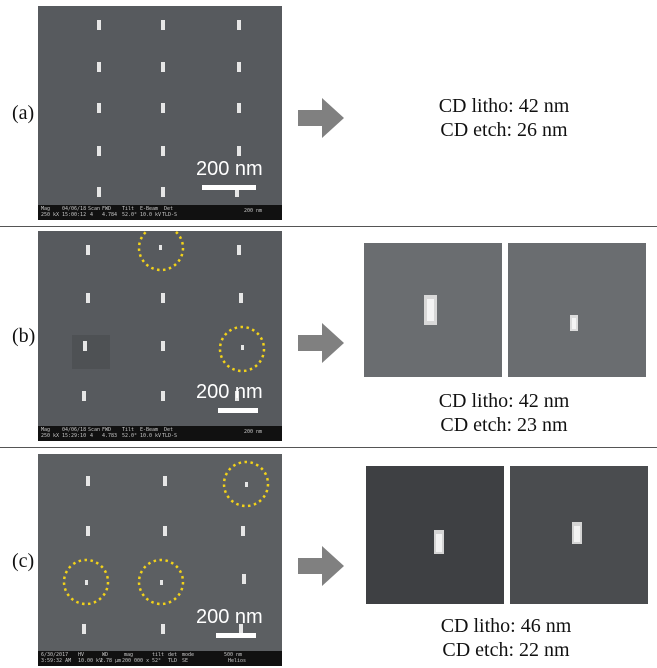  Describe the element at coordinates (504, 425) in the screenshot. I see `cd-etch: CD etch: 23 nm` at that location.